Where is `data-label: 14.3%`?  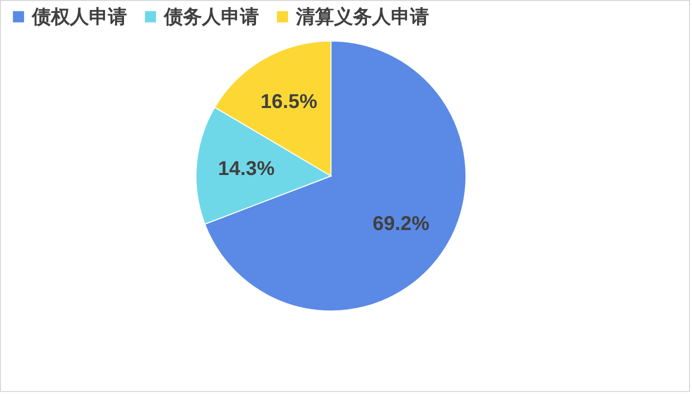
data-label: 14.3% is located at coordinates (246, 169).